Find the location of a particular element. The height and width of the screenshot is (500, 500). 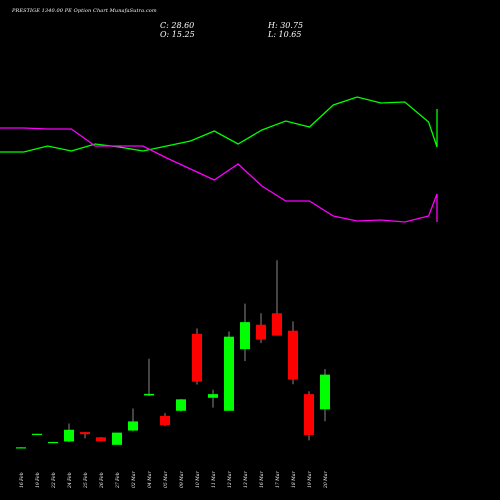

x-tick-label: 11 Mar is located at coordinates (214, 479).